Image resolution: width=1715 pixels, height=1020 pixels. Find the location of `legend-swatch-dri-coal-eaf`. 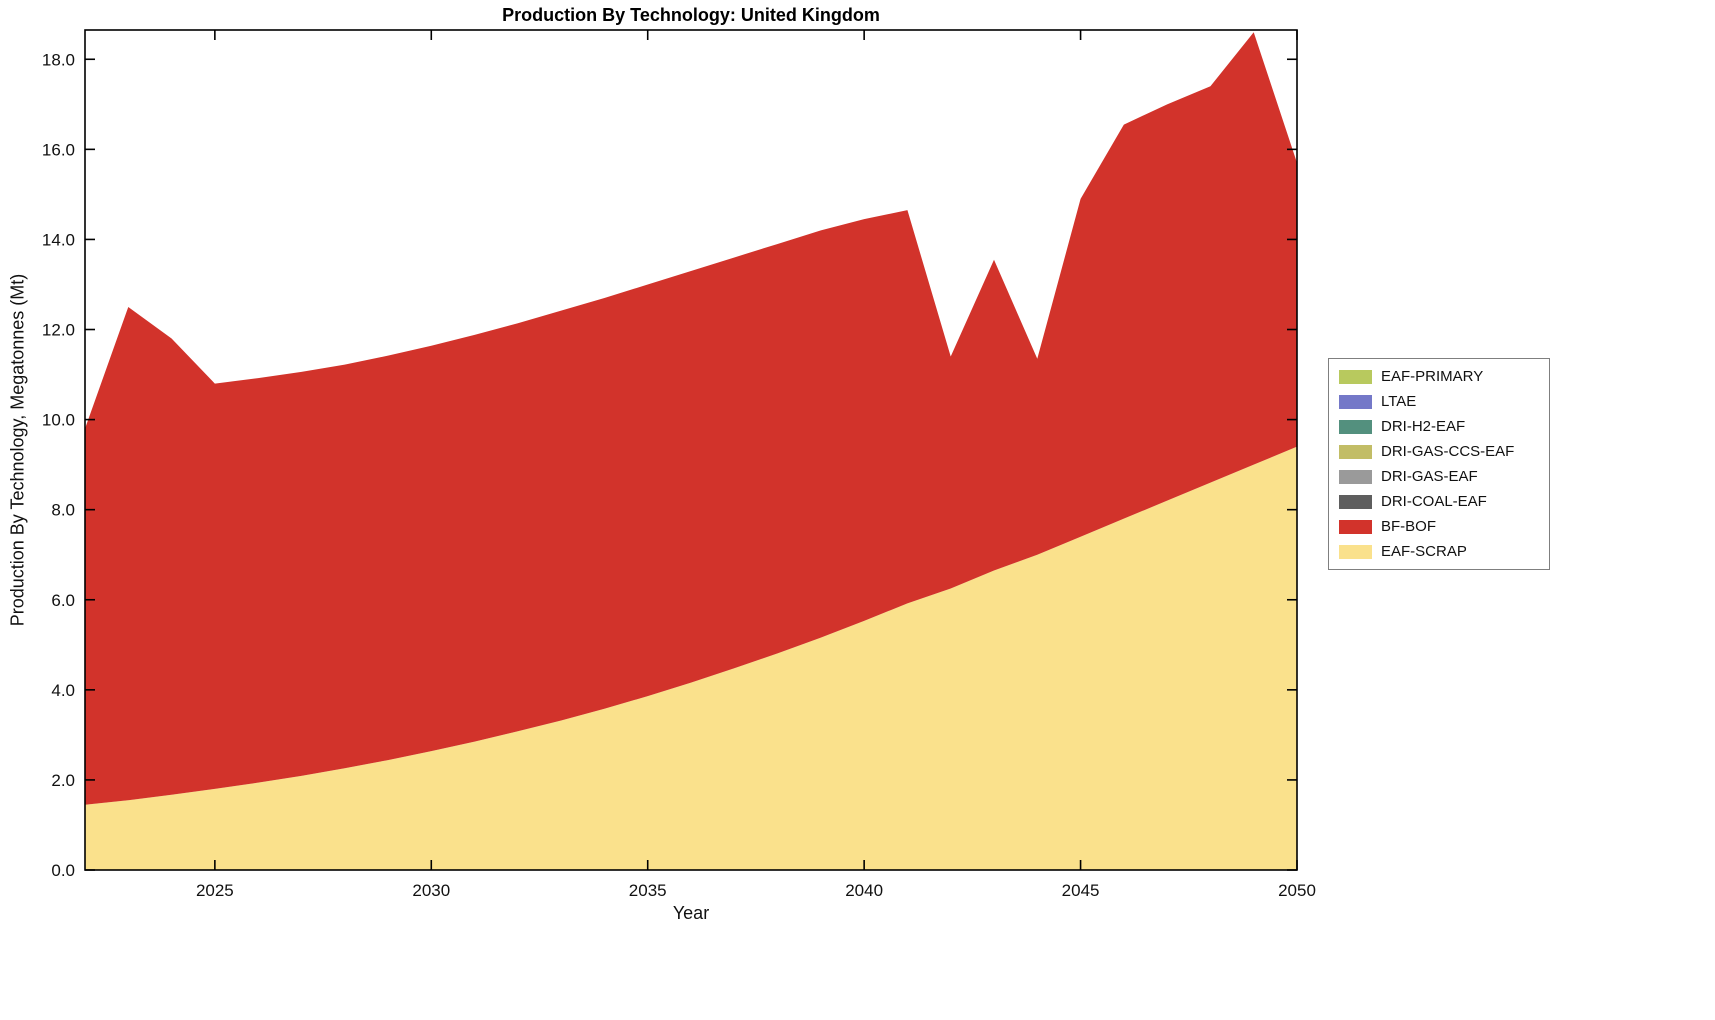

legend-swatch-dri-coal-eaf is located at coordinates (1355, 501).